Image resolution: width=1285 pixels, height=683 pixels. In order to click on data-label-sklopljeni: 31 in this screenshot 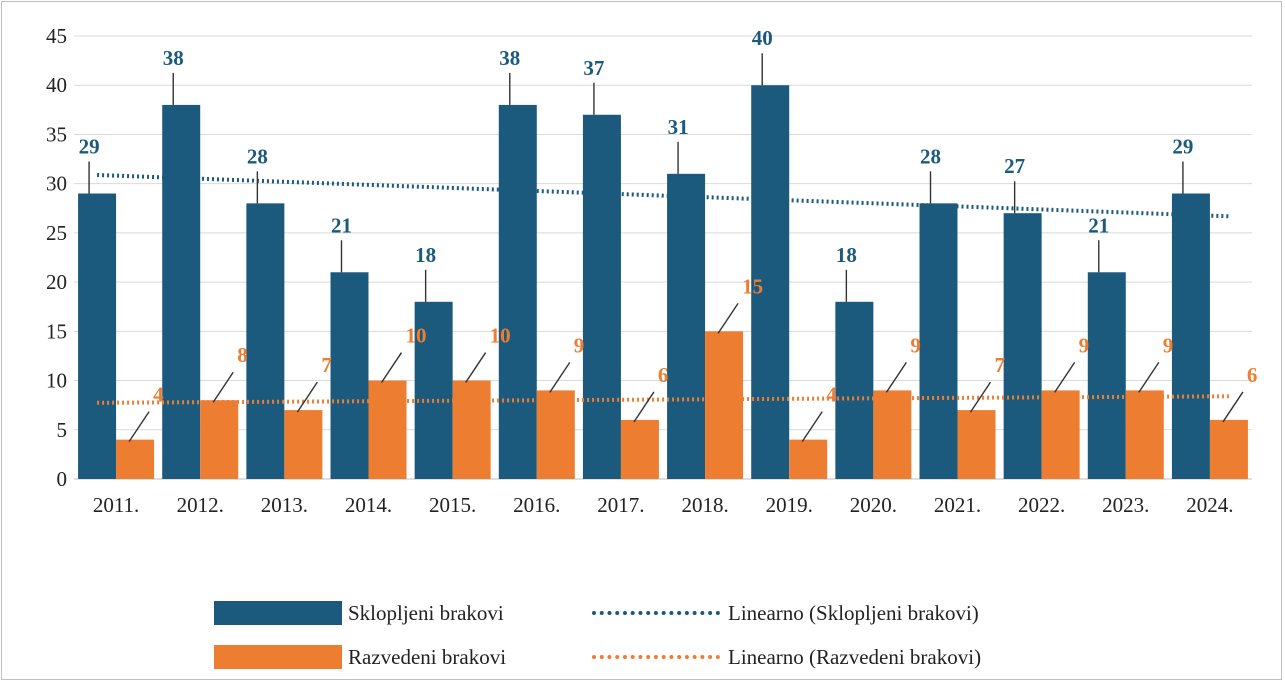, I will do `click(678, 127)`.